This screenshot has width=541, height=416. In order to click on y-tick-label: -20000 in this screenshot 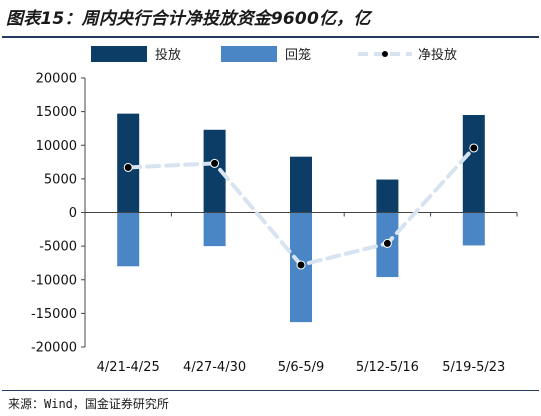, I will do `click(54, 348)`.